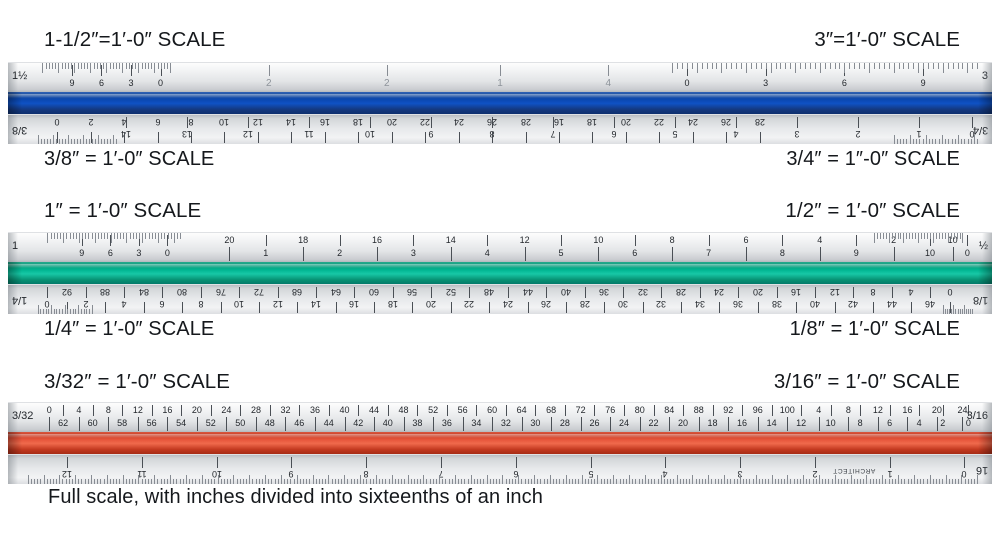 The width and height of the screenshot is (1000, 539). I want to click on scale-number: 9, so click(72, 83).